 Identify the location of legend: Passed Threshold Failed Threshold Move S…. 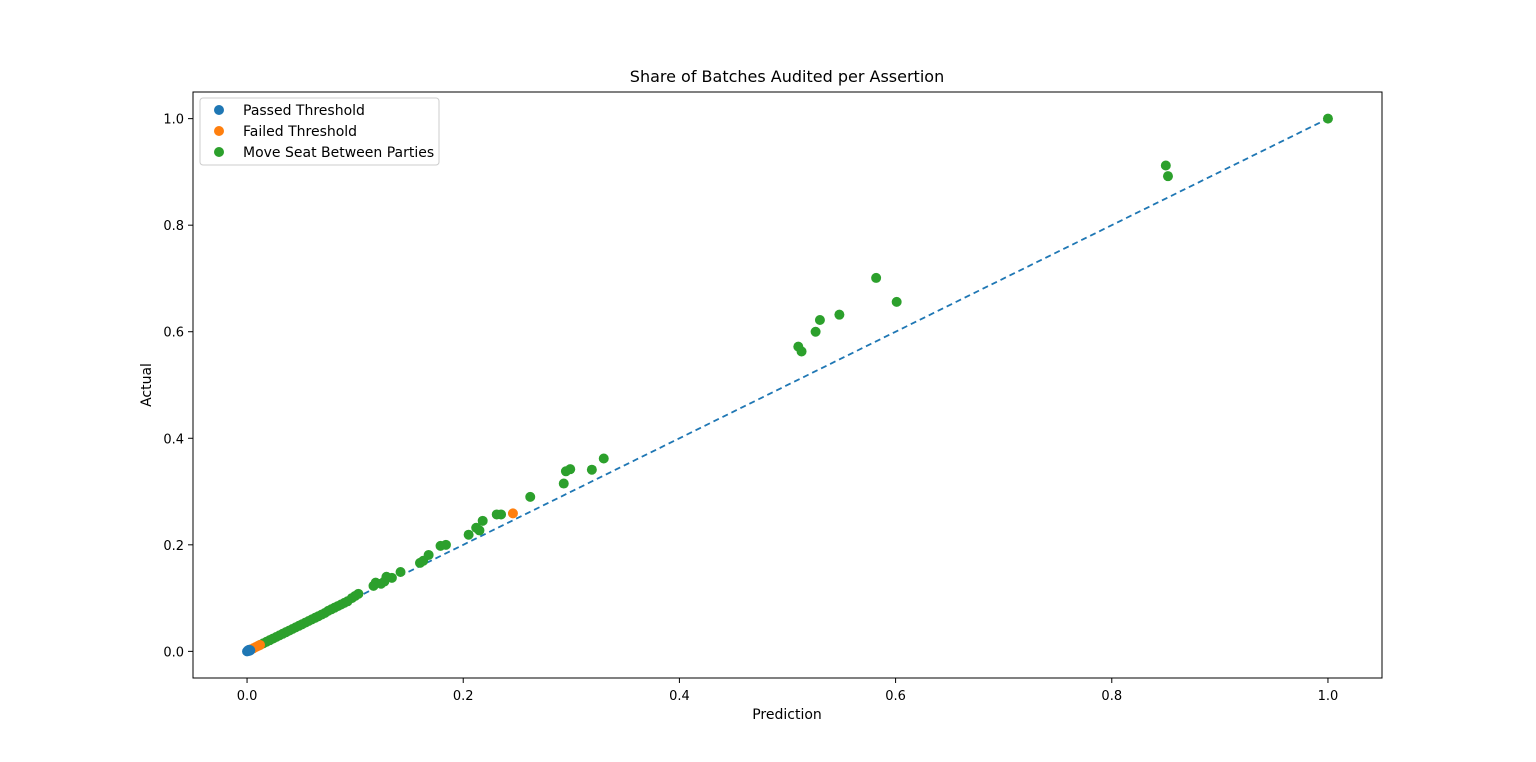
(319, 131).